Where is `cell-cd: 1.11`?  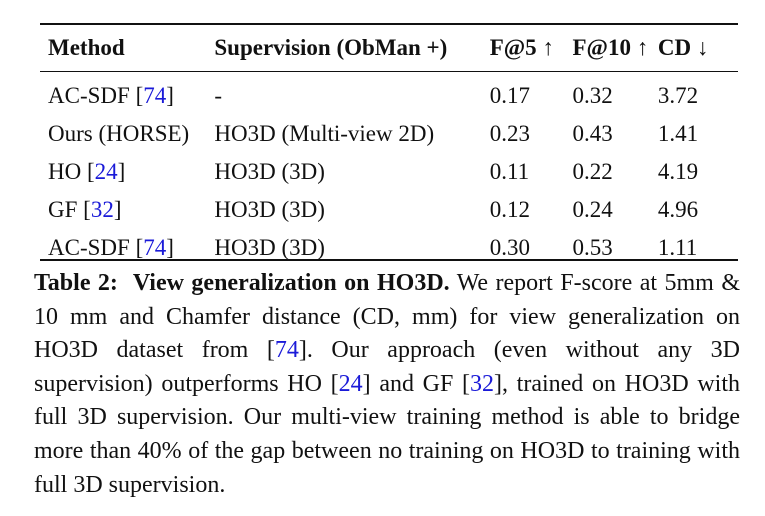
cell-cd: 1.11 is located at coordinates (677, 247).